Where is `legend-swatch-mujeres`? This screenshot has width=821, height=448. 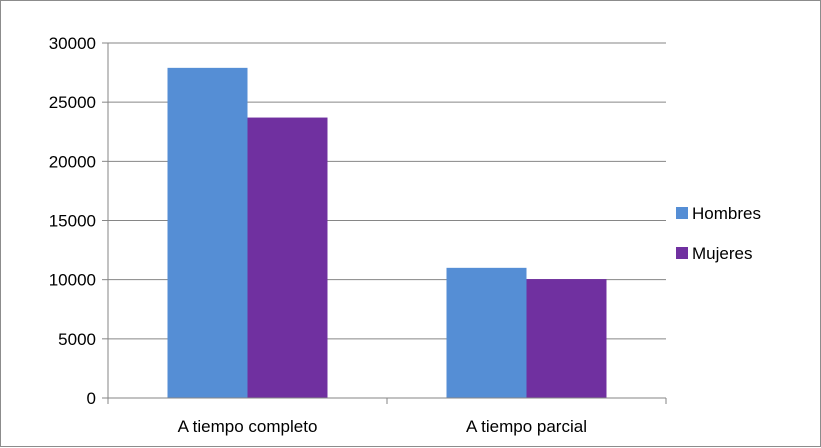 legend-swatch-mujeres is located at coordinates (682, 253).